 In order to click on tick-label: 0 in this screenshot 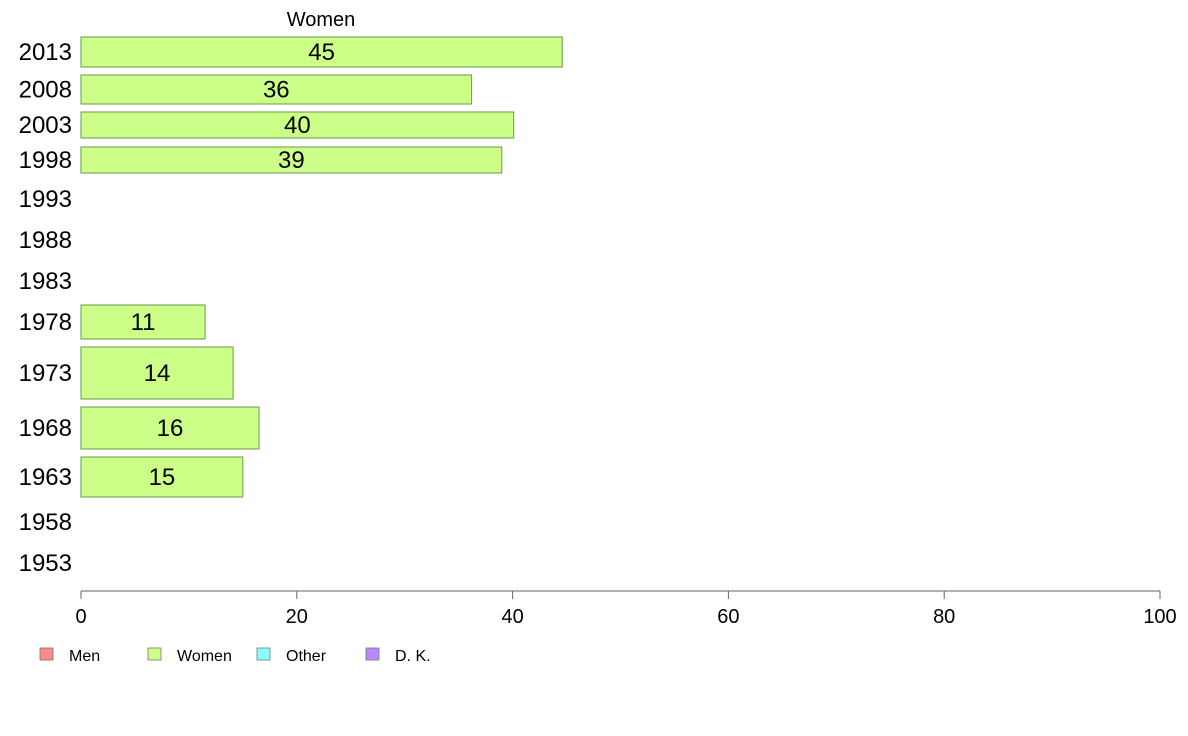, I will do `click(80, 617)`.